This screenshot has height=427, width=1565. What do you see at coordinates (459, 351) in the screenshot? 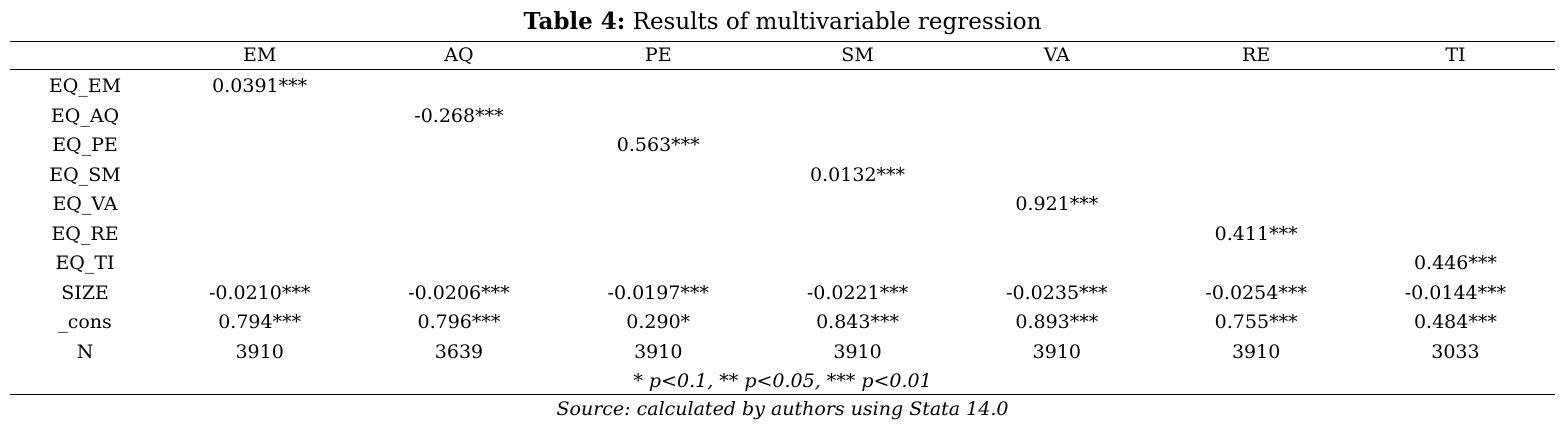
I see `table-cell: 3639` at bounding box center [459, 351].